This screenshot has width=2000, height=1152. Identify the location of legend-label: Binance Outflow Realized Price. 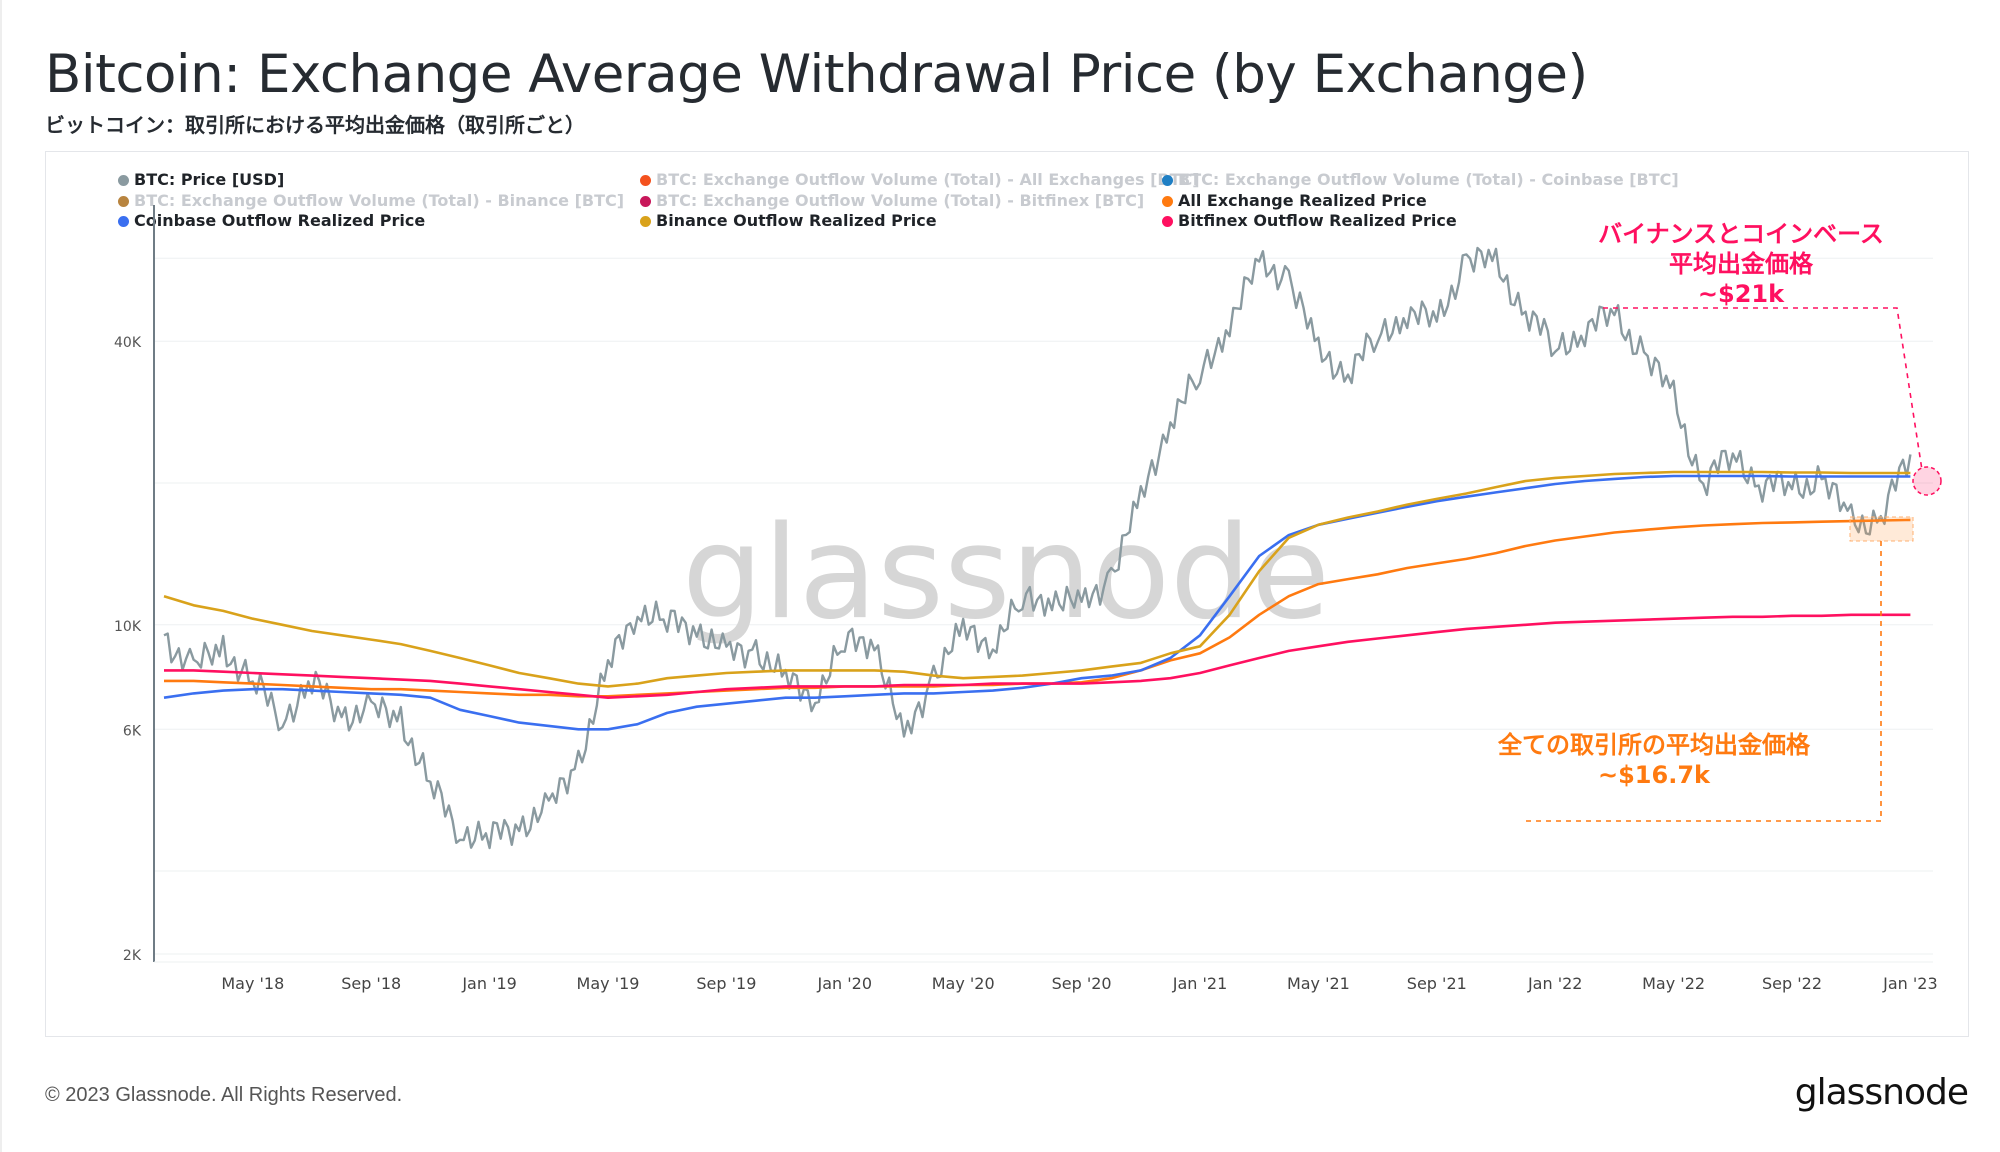
(796, 220).